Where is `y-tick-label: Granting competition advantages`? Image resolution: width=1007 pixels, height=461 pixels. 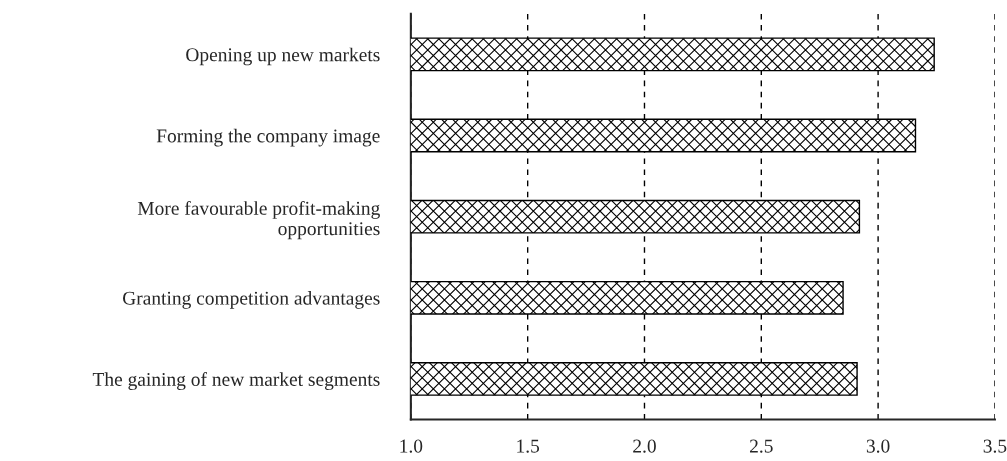
y-tick-label: Granting competition advantages is located at coordinates (251, 300).